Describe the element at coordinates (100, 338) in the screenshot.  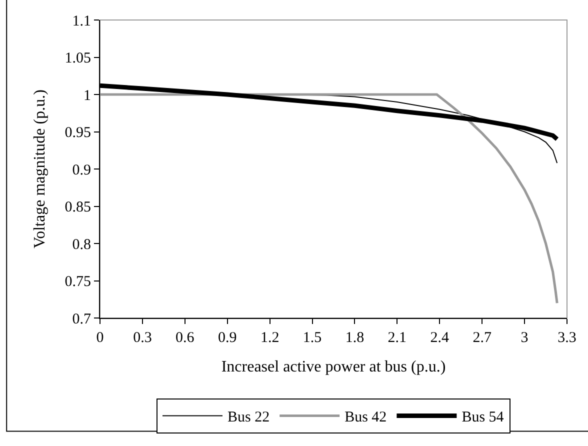
I see `x-tick-label: 0` at that location.